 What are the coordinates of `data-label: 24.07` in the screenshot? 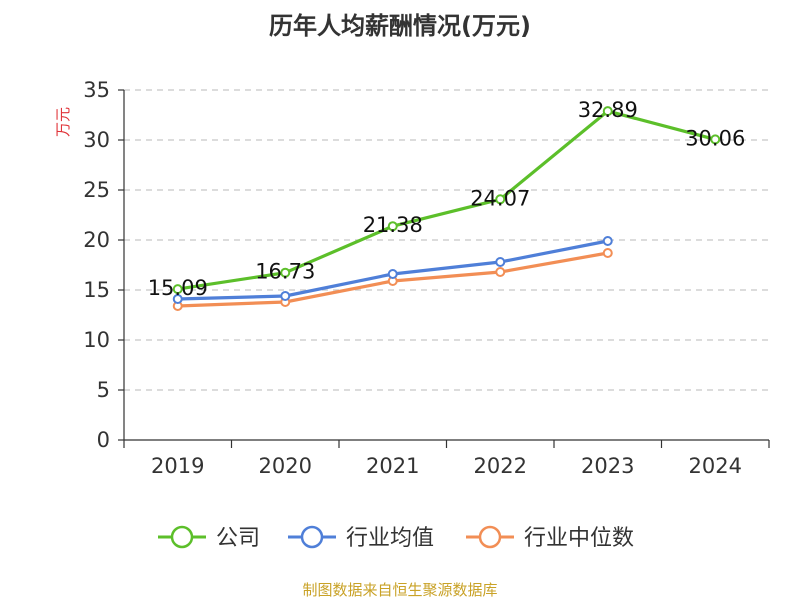 It's located at (500, 198).